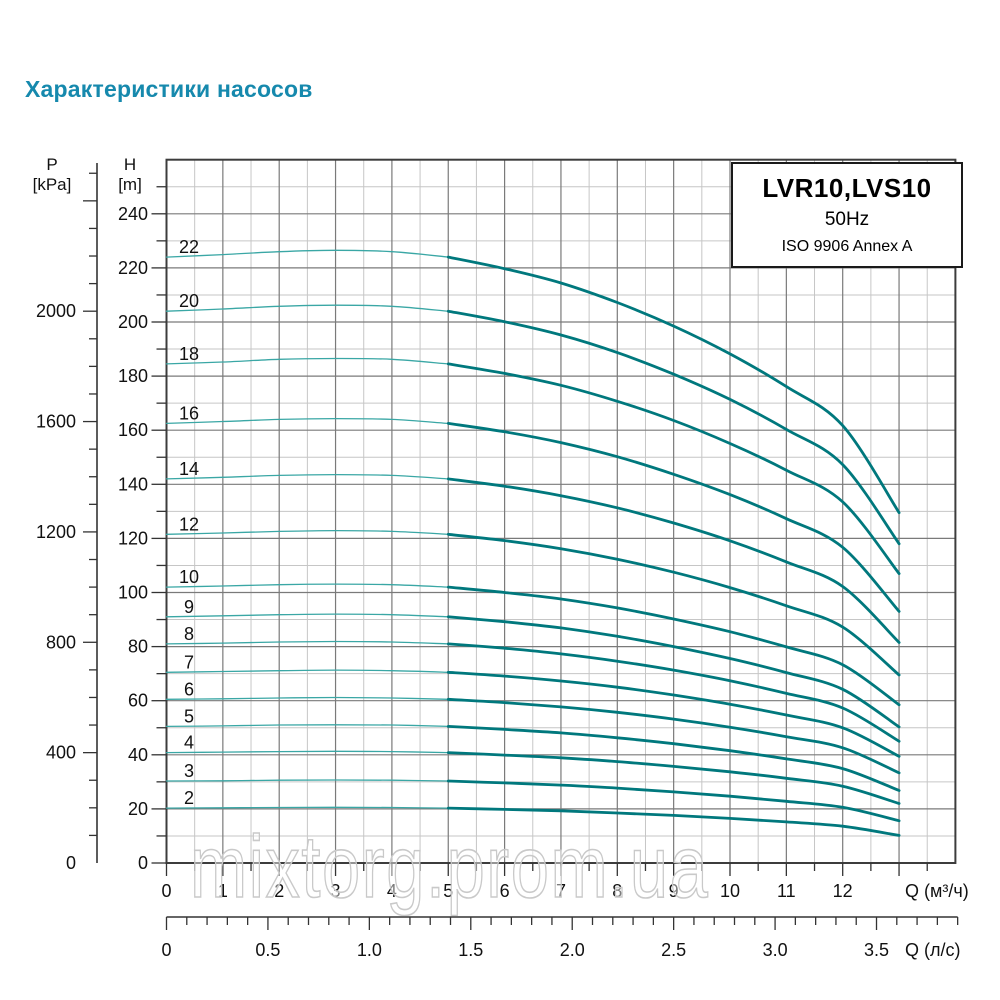 The image size is (1000, 1000). Describe the element at coordinates (130, 184) in the screenshot. I see `head-axis-unit: [m]` at that location.